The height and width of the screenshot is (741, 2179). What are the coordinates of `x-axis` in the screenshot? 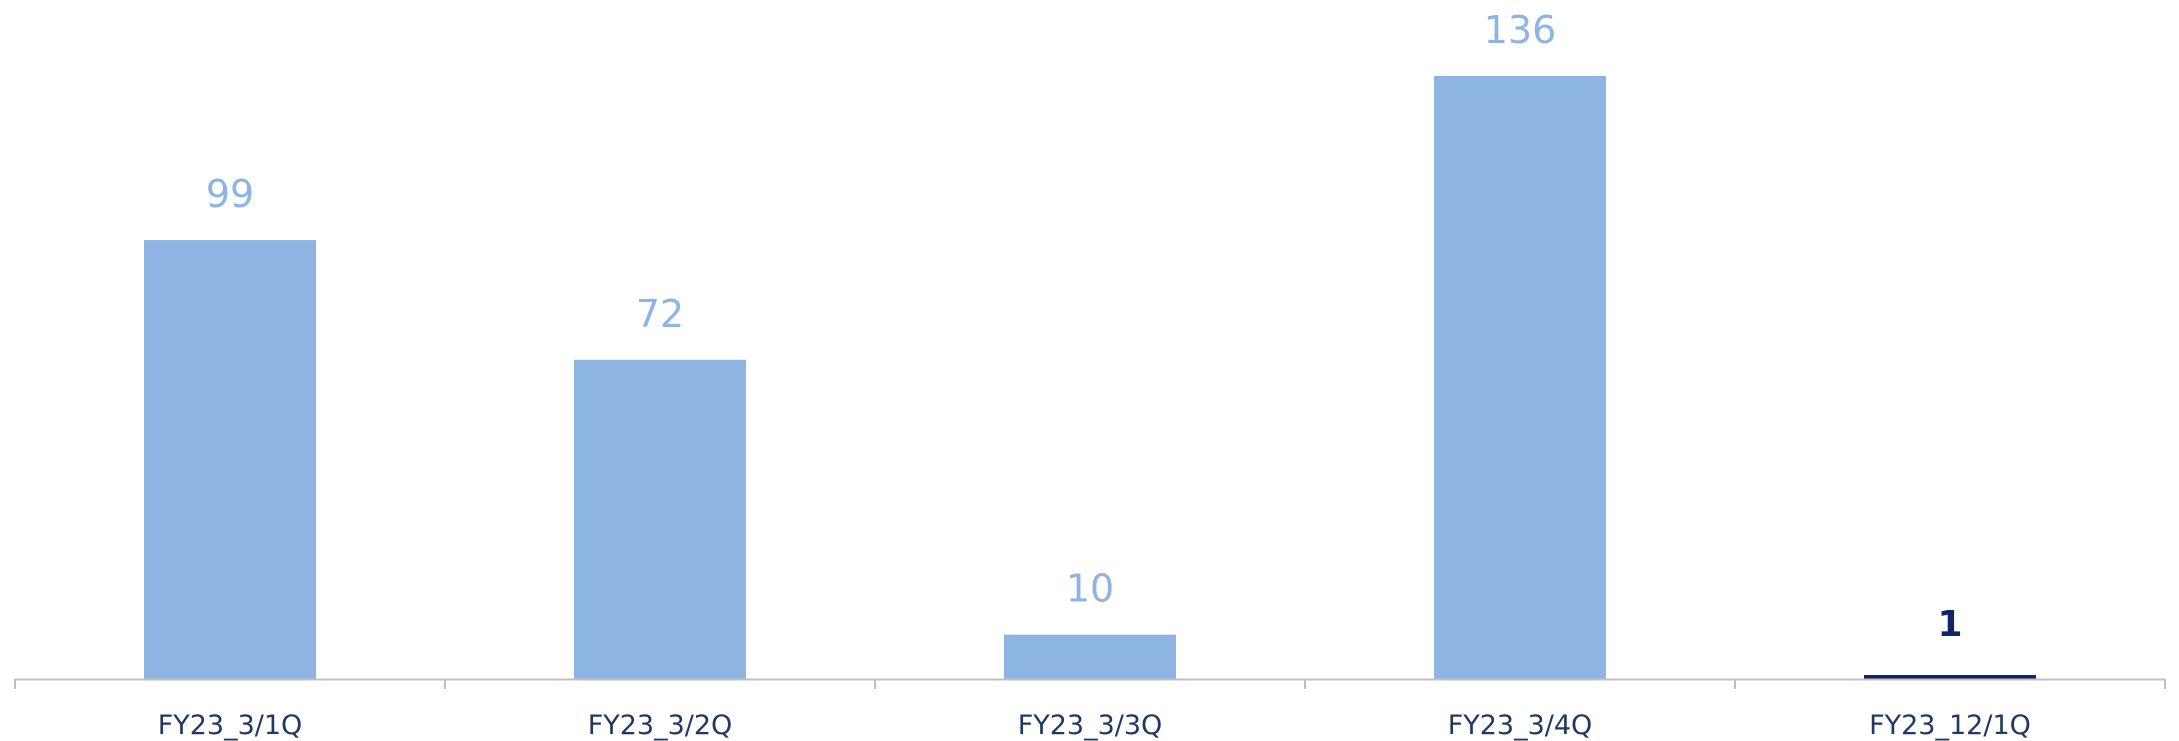 It's located at (1090, 683).